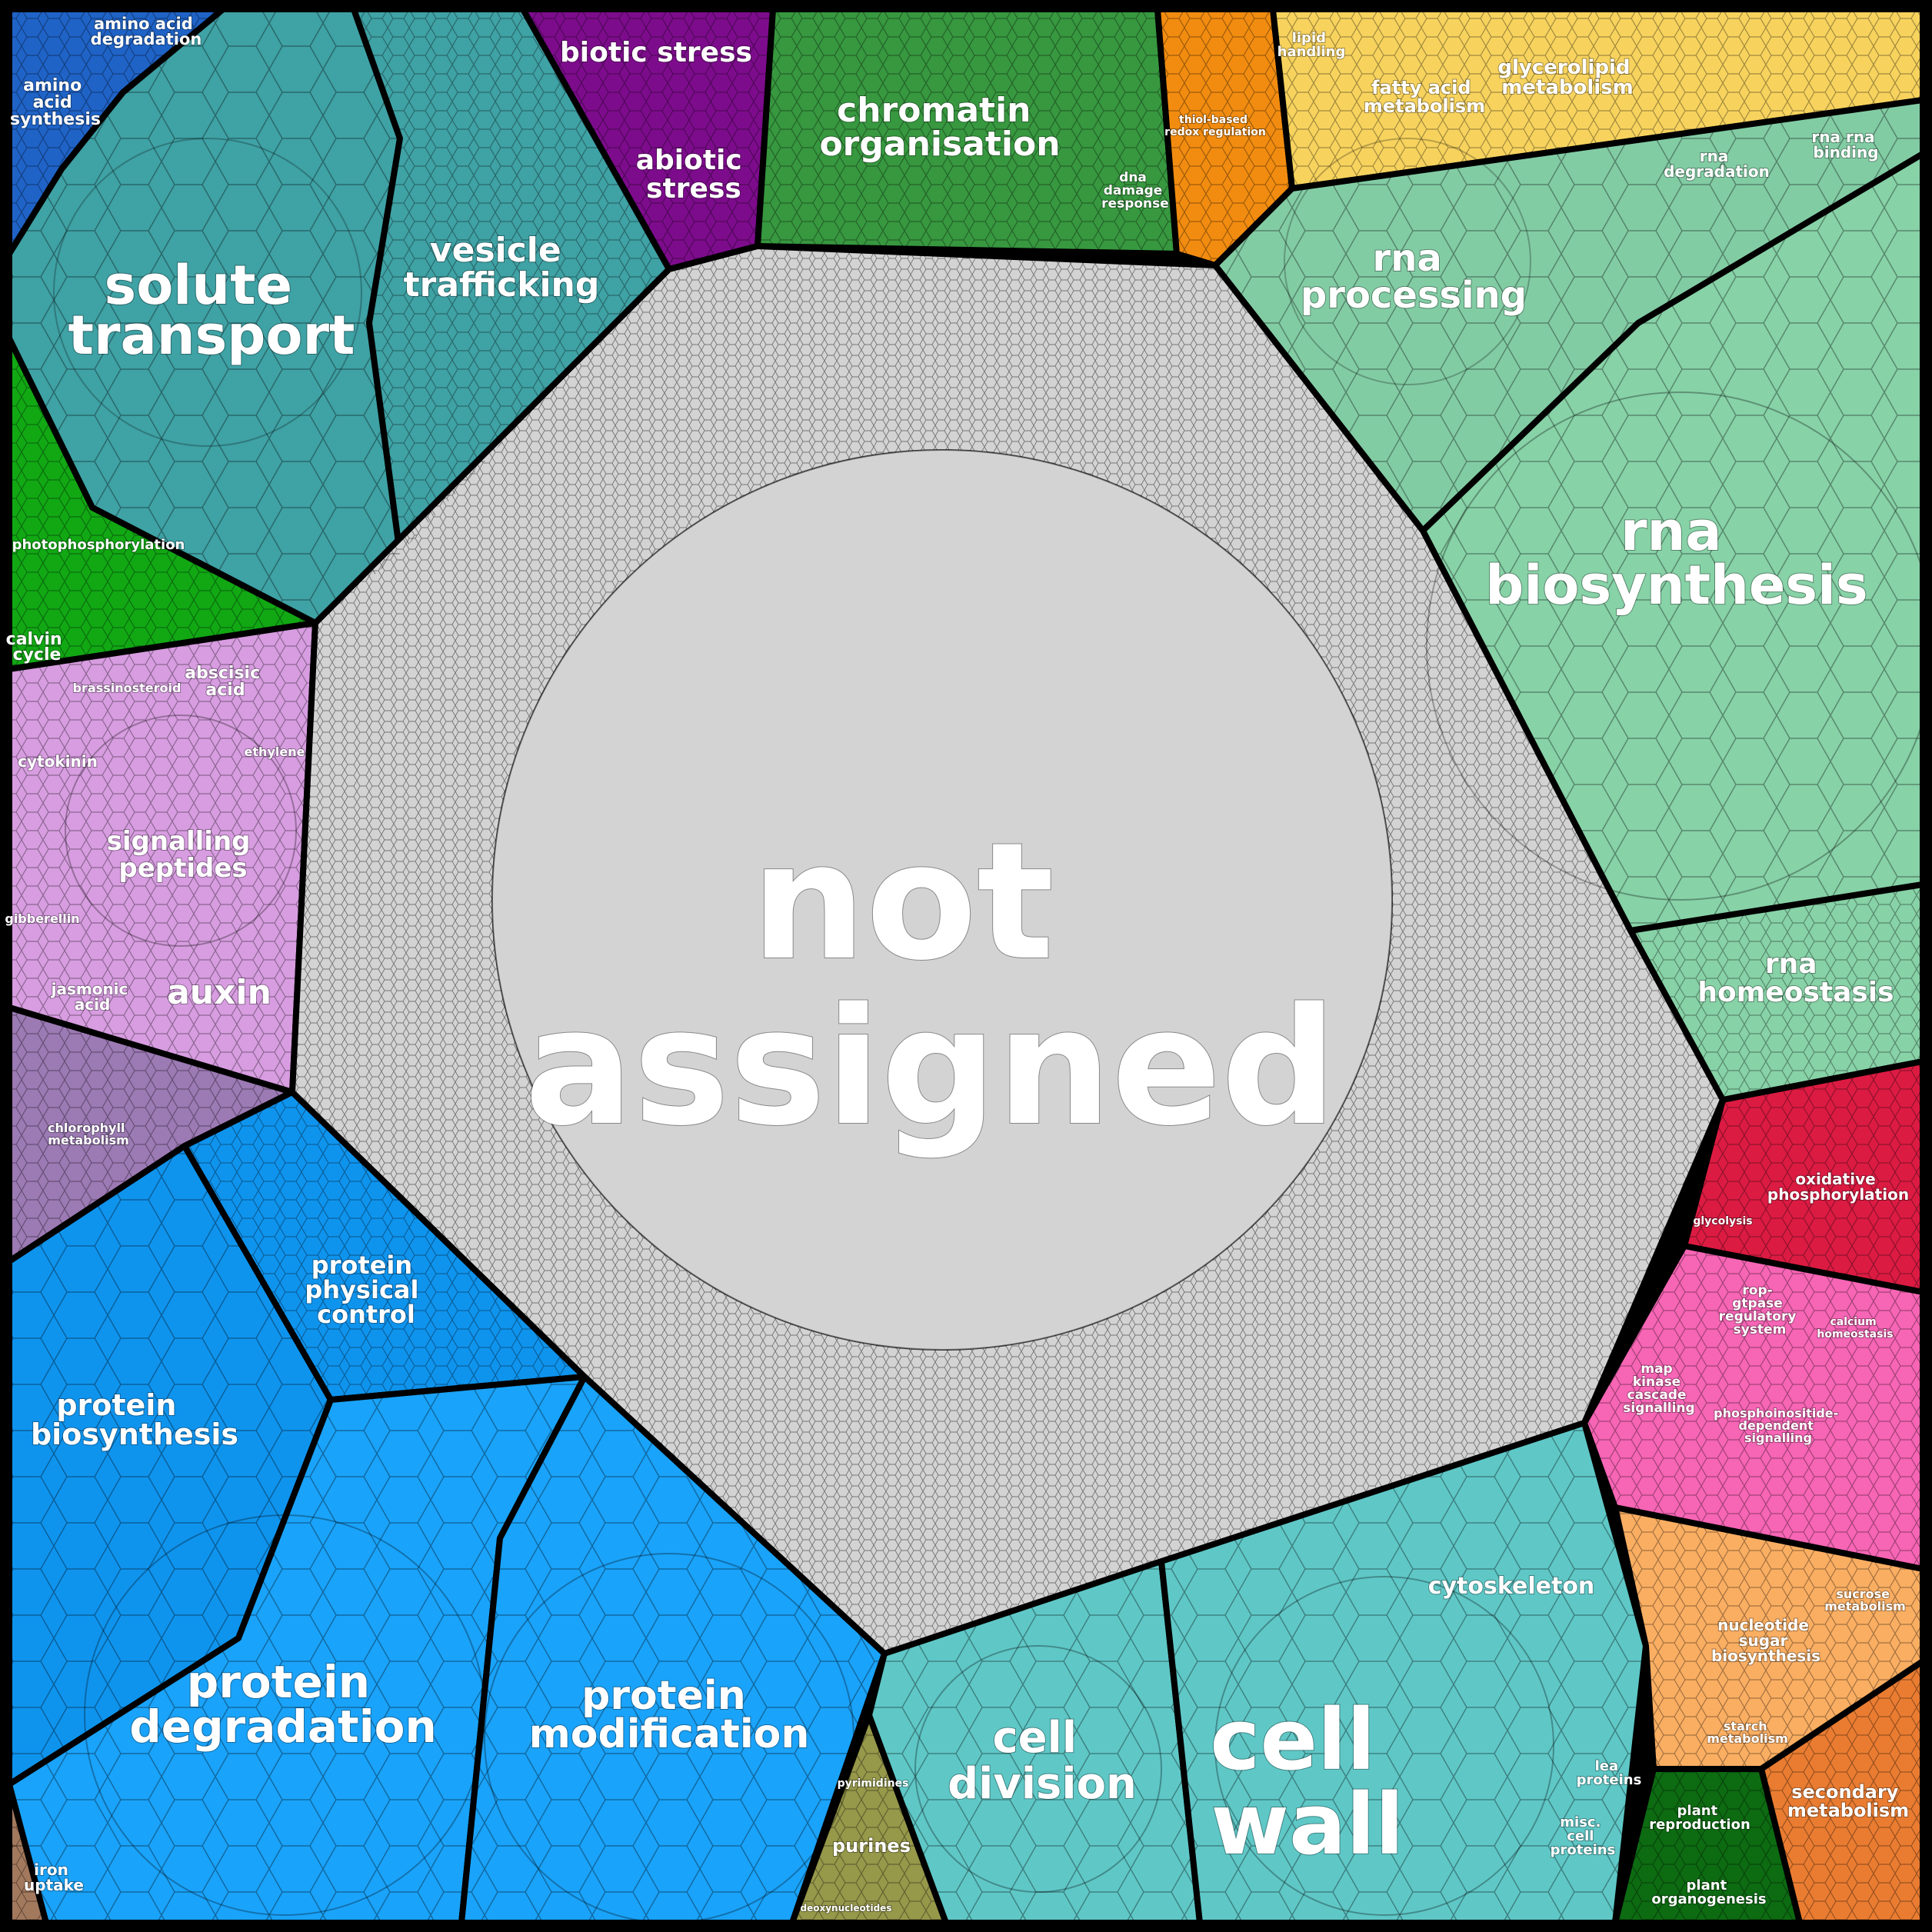 This screenshot has width=1932, height=1932. Describe the element at coordinates (1838, 1187) in the screenshot. I see `label-oxidative-phosphorylation: oxidative phosphorylation` at that location.